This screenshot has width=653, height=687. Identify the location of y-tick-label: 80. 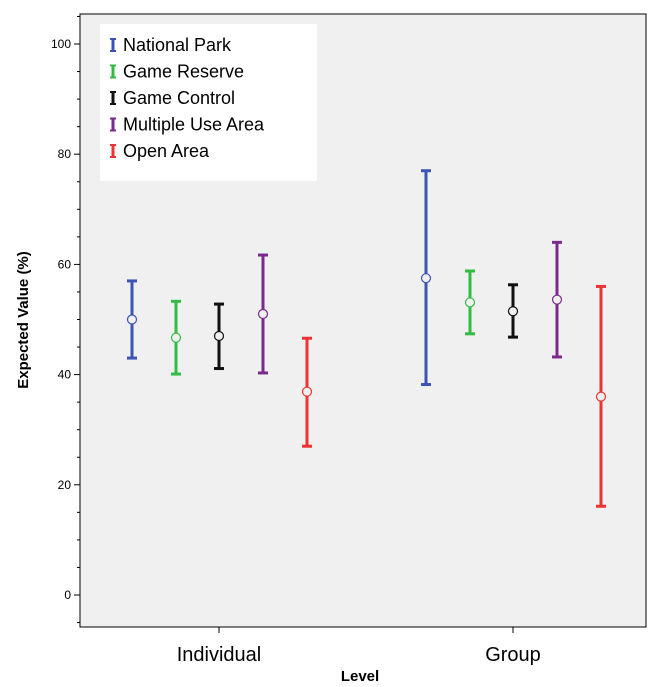
(65, 154).